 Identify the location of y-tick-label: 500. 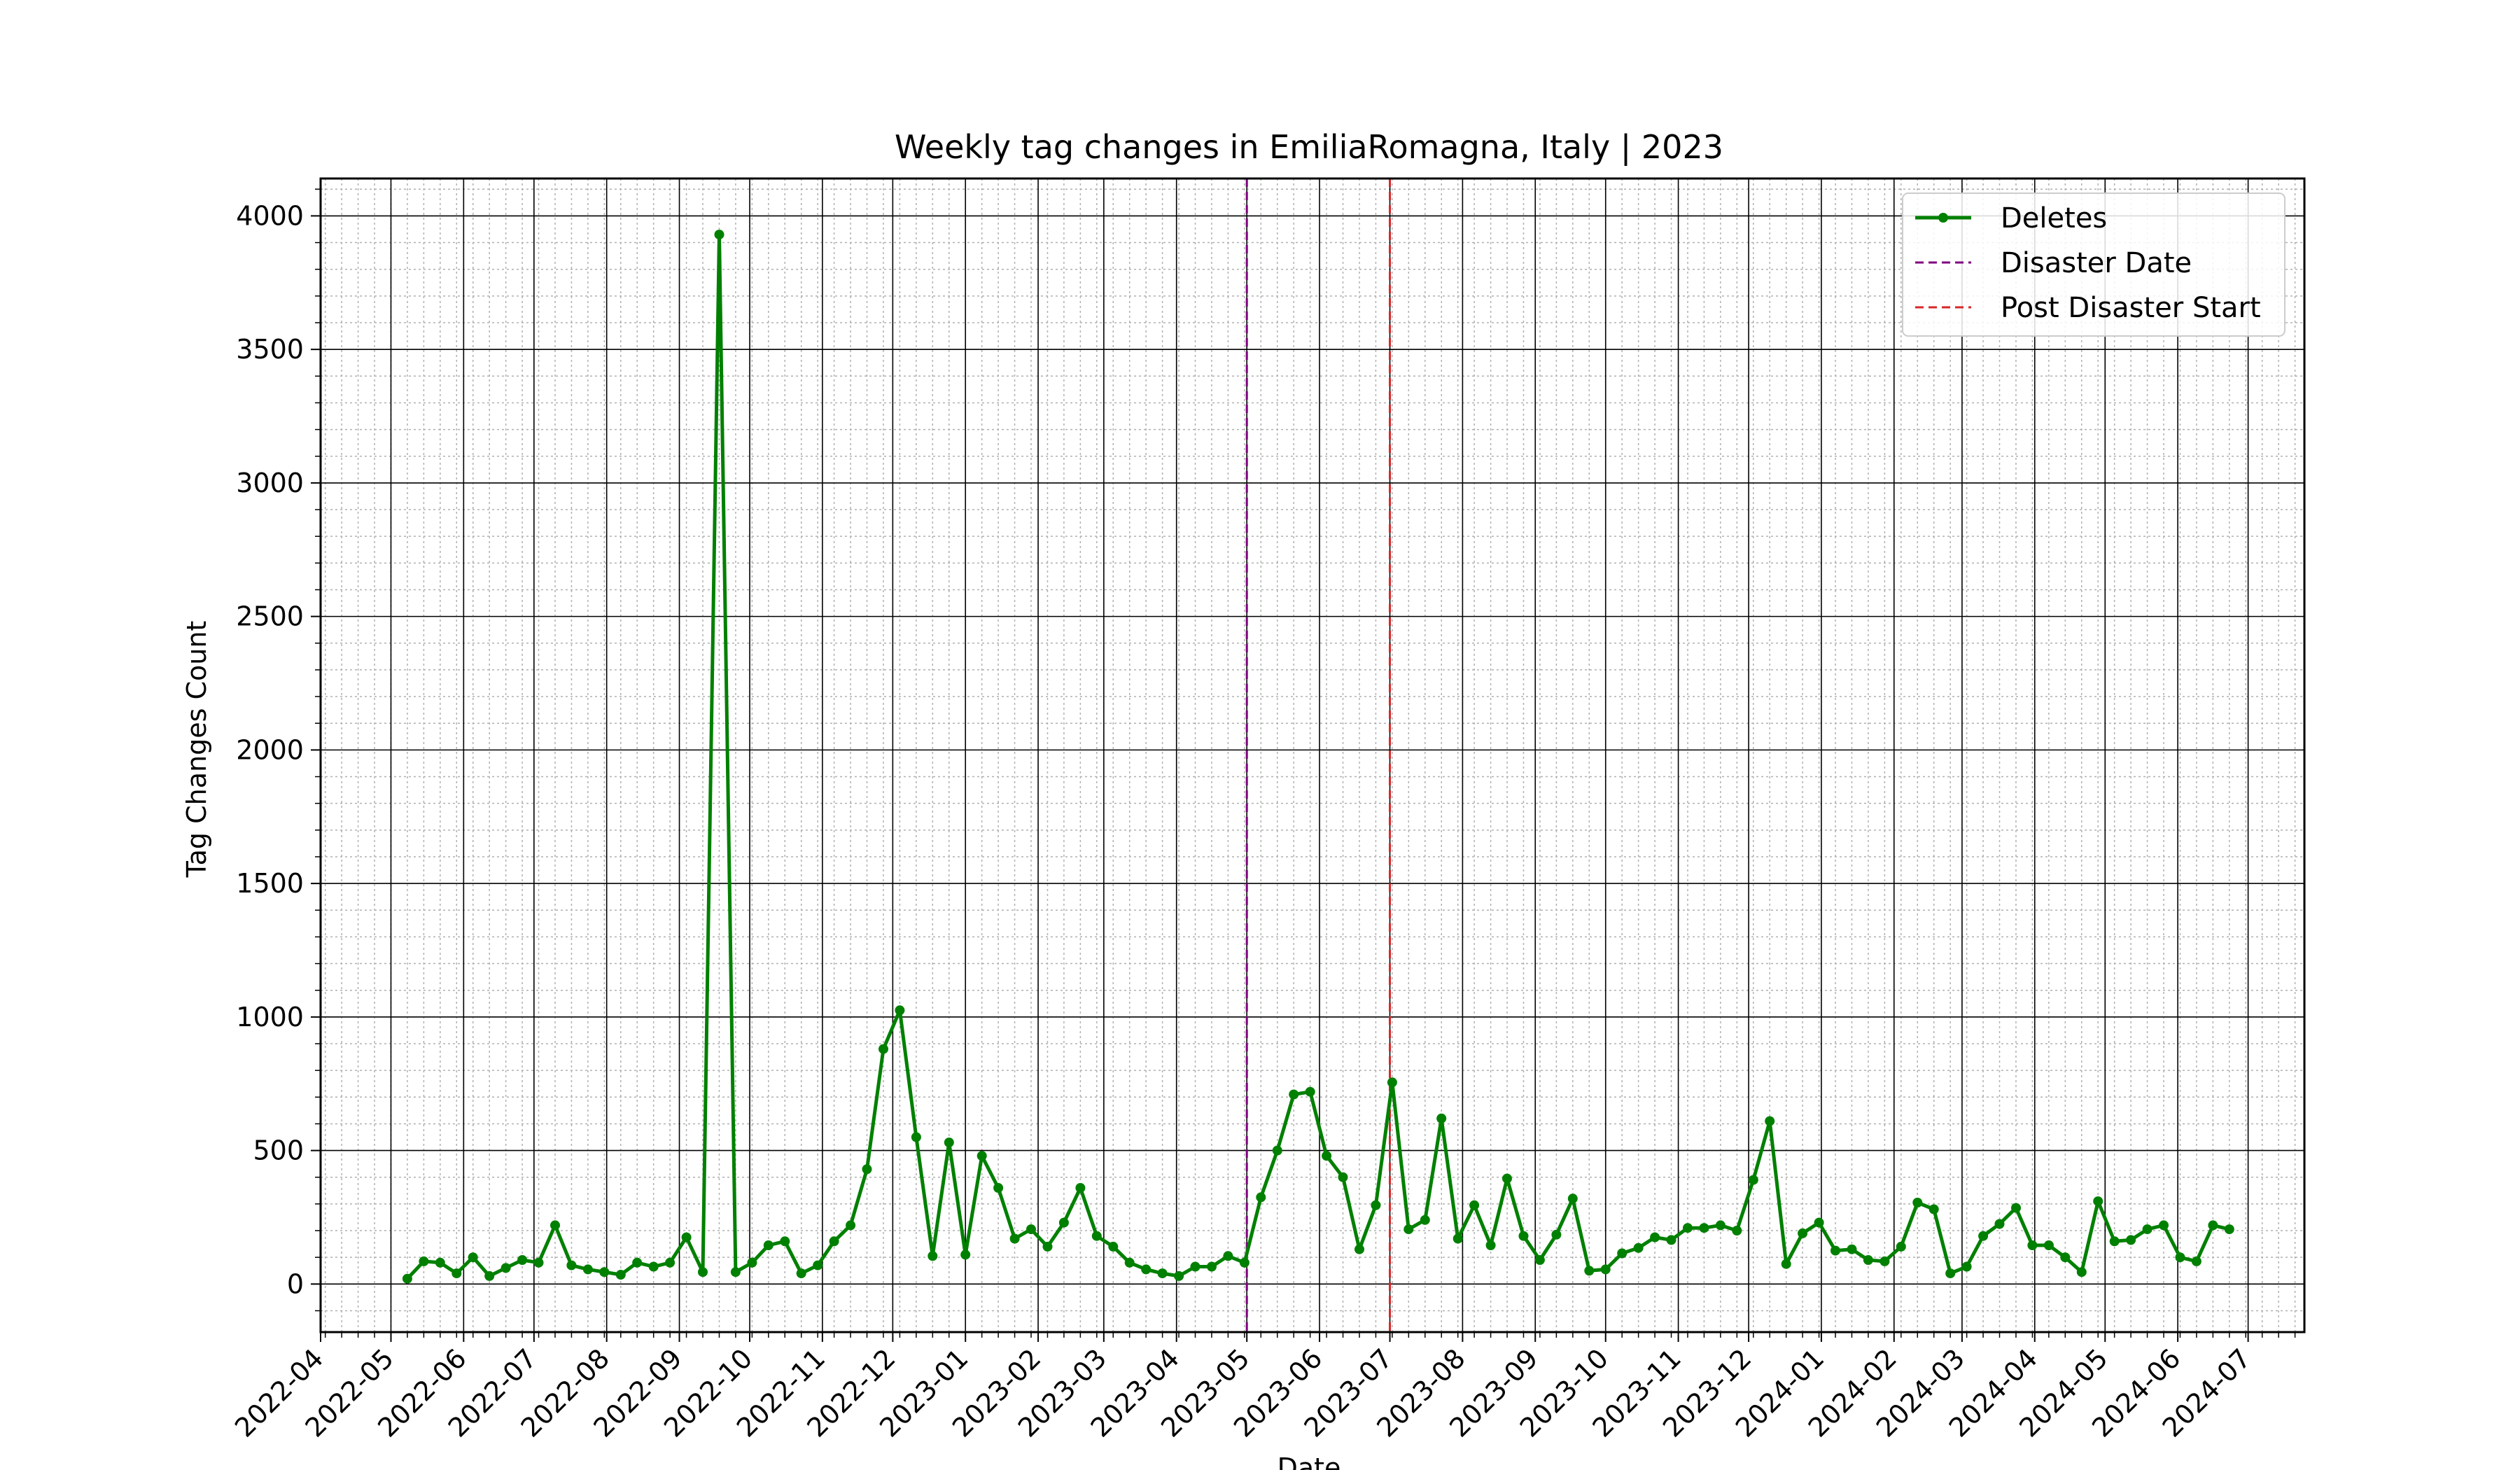
(278, 1150).